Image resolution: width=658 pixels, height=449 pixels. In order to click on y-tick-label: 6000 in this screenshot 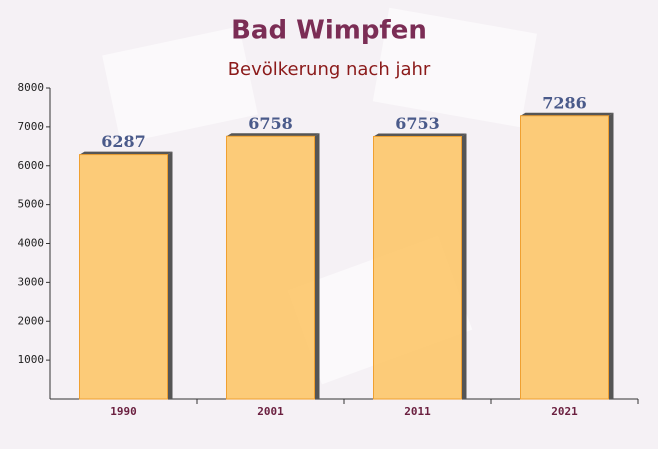, I will do `click(31, 165)`.